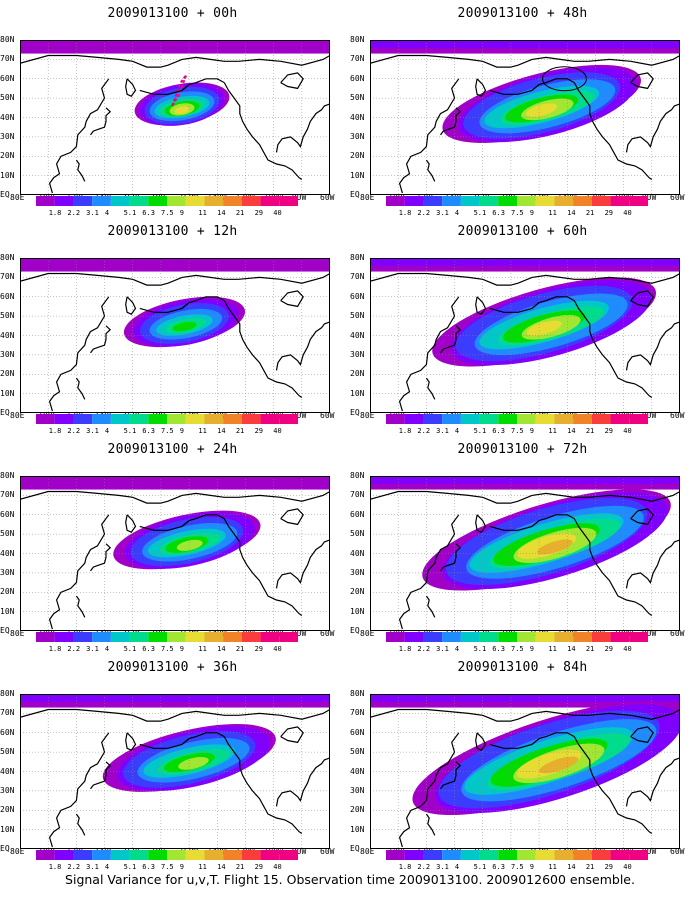 The width and height of the screenshot is (700, 900). I want to click on longitude-label: 80W, so click(299, 197).